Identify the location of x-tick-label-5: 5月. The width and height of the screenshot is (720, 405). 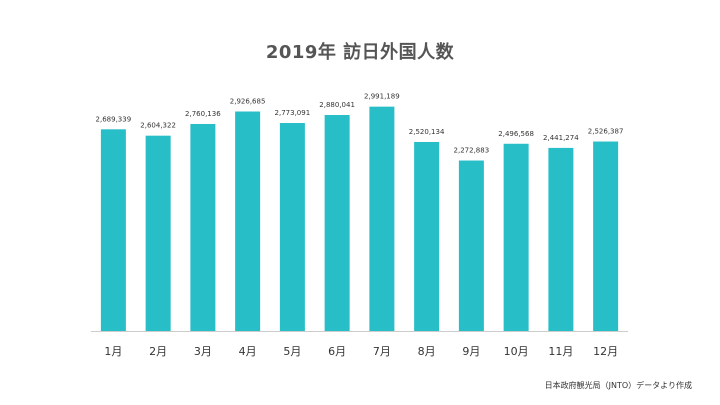
(292, 351).